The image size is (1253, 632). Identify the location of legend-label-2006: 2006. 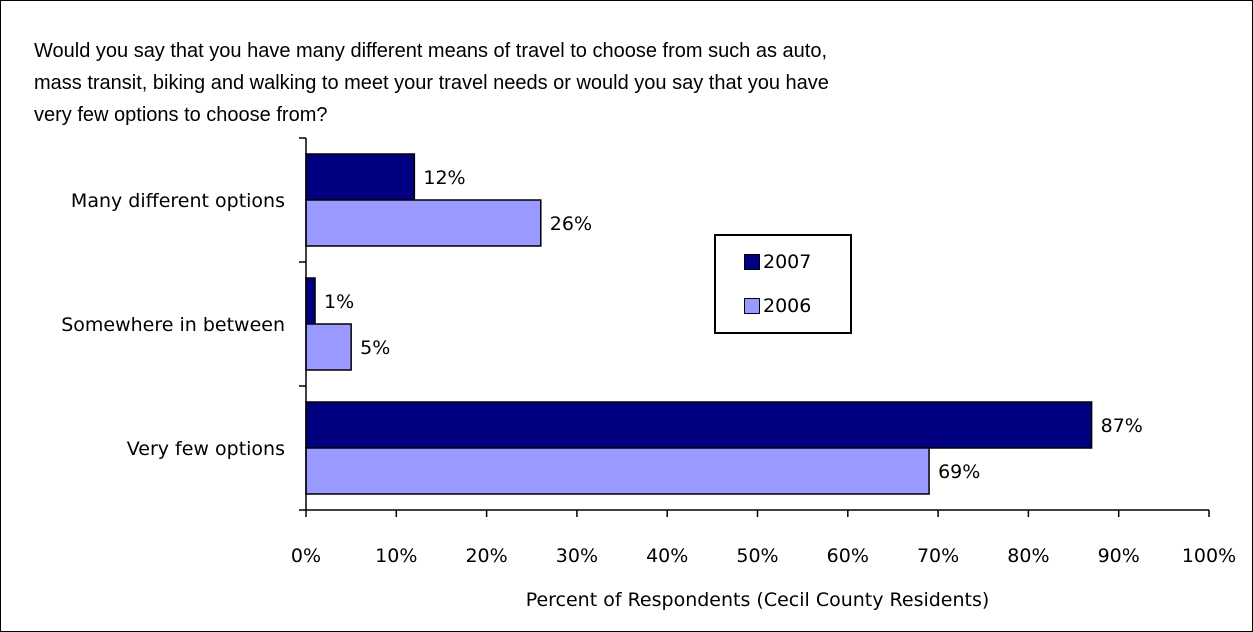
(787, 306).